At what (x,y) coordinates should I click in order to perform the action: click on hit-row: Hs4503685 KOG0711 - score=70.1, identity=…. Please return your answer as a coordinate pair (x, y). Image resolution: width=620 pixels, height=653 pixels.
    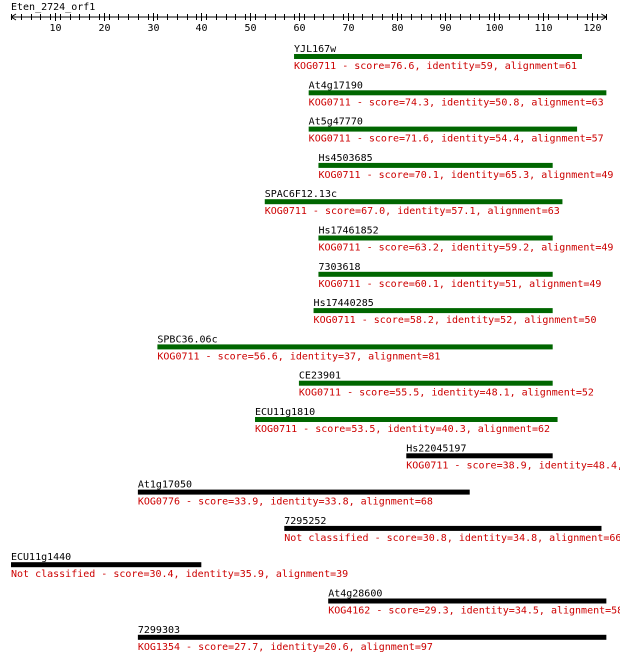
    Looking at the image, I should click on (465, 167).